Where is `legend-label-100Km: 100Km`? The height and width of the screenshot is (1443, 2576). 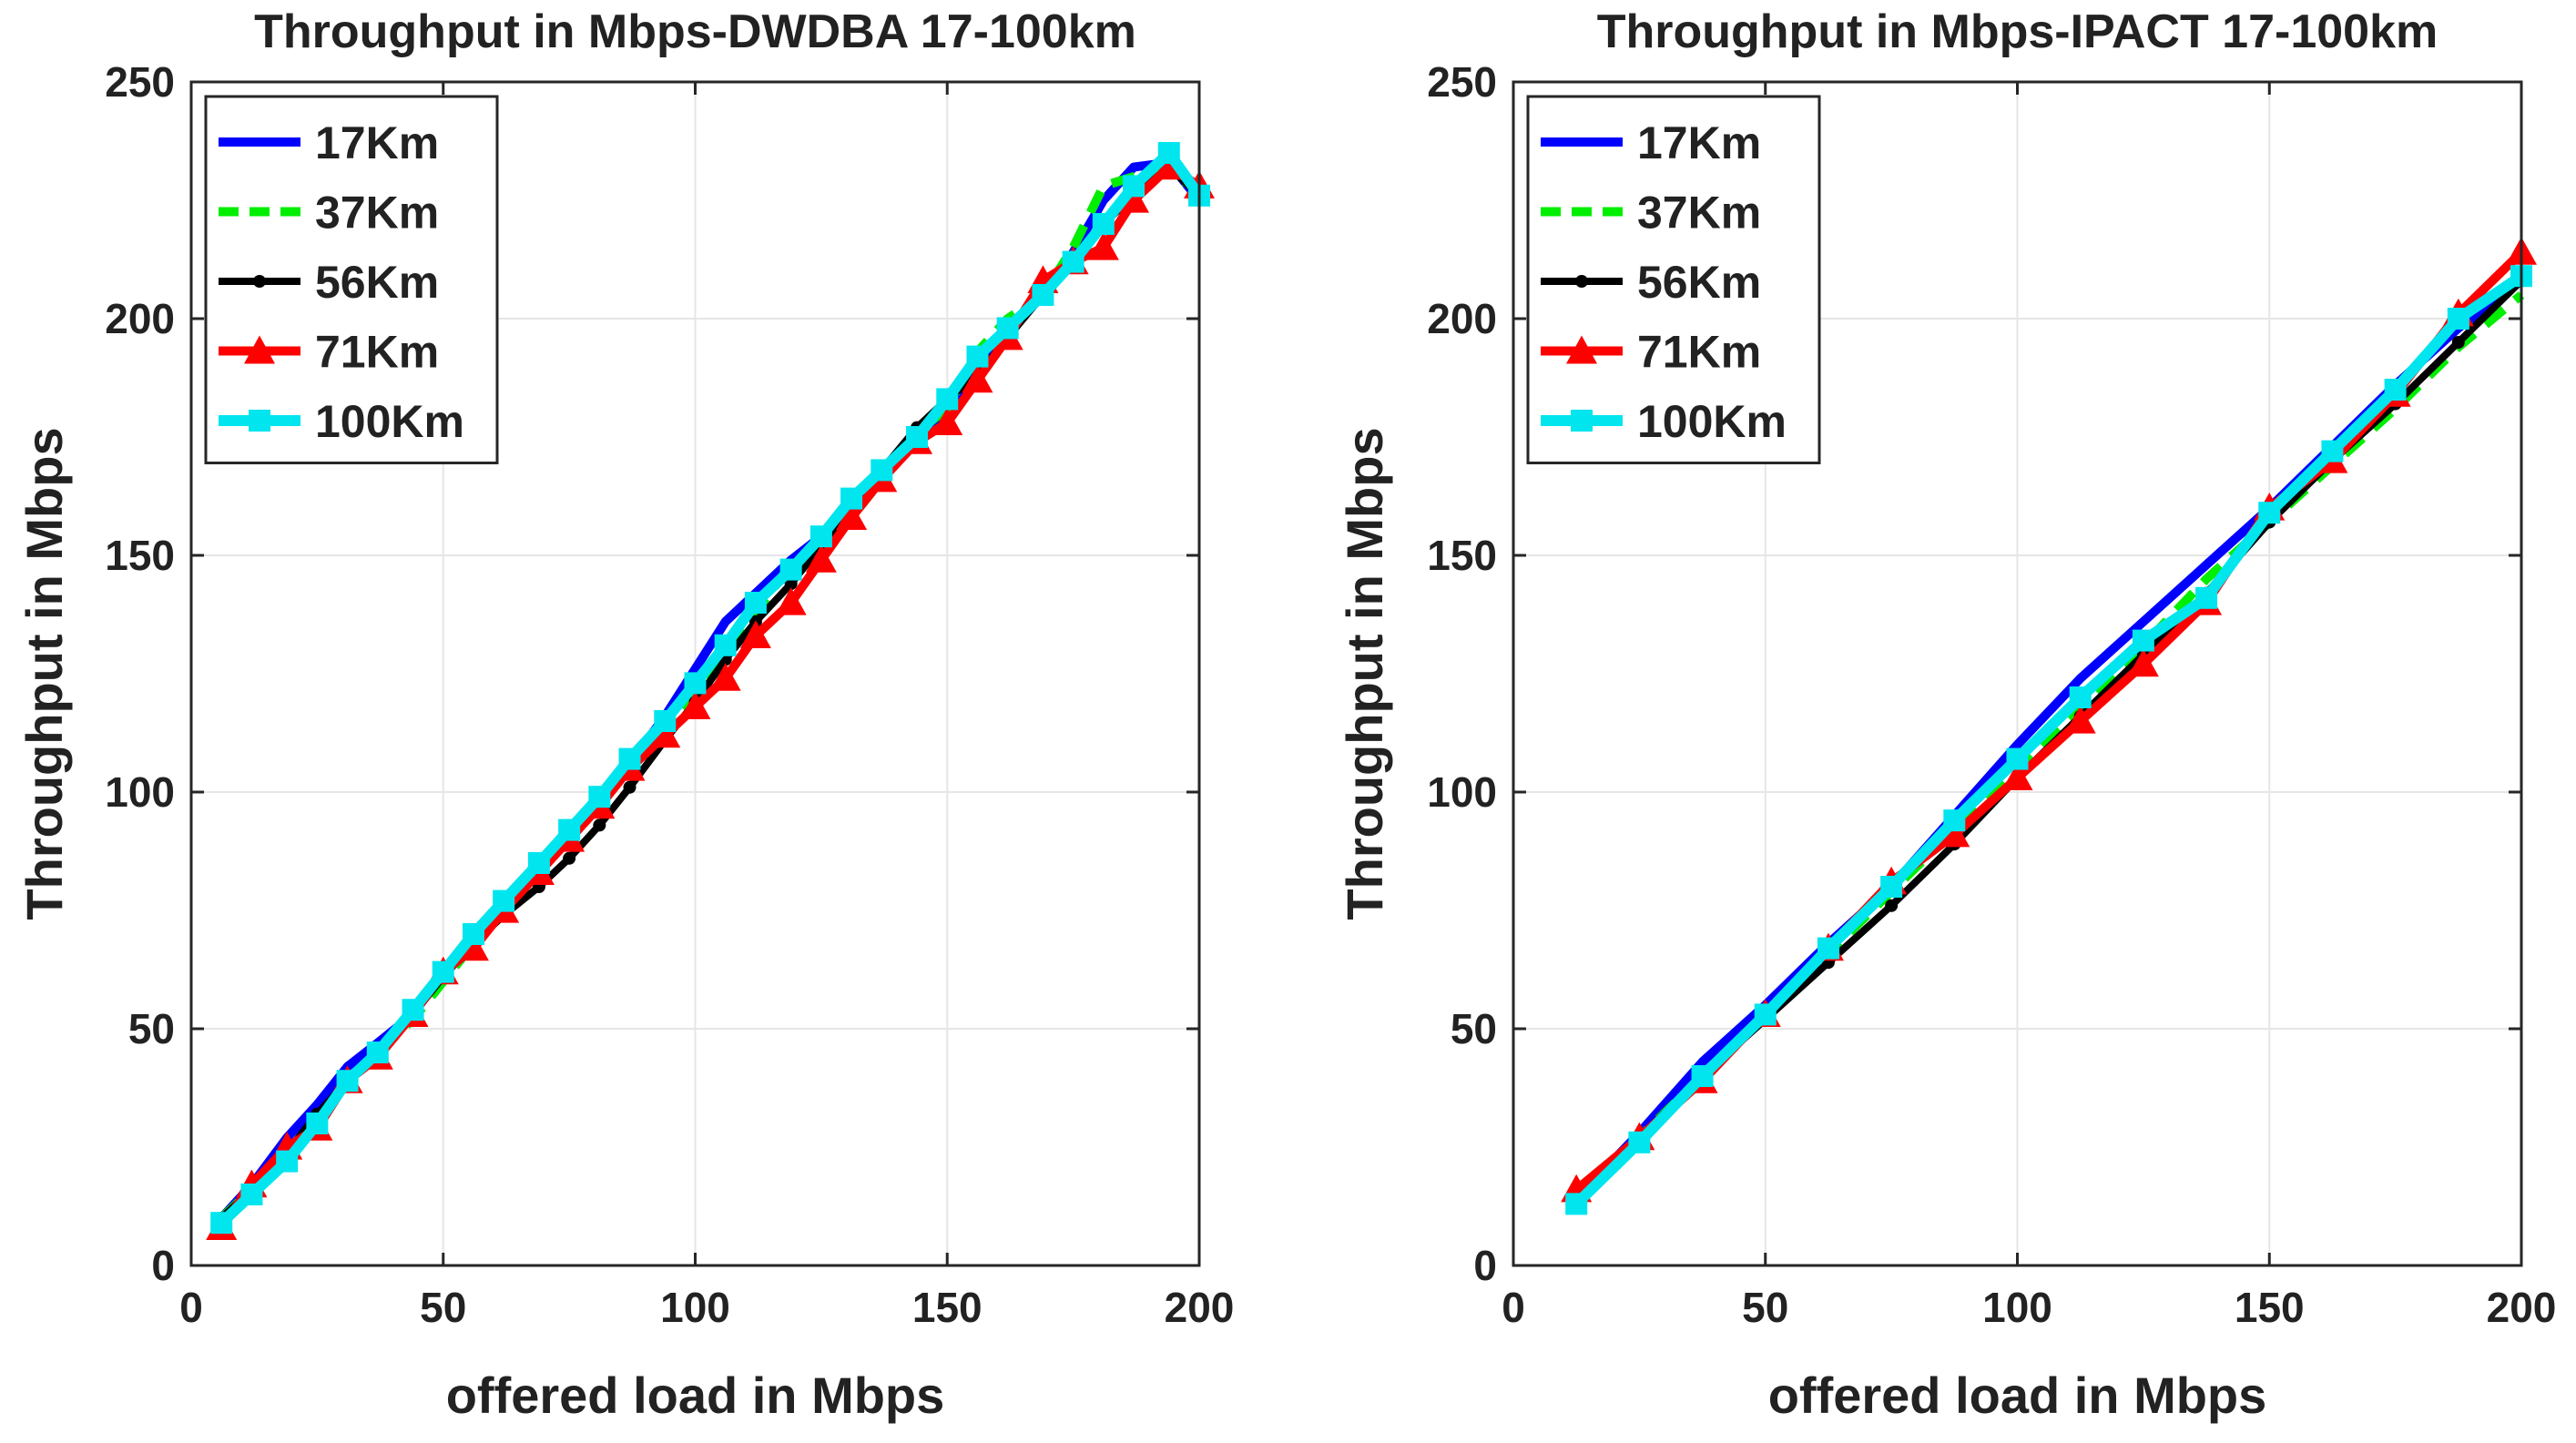 legend-label-100Km: 100Km is located at coordinates (389, 421).